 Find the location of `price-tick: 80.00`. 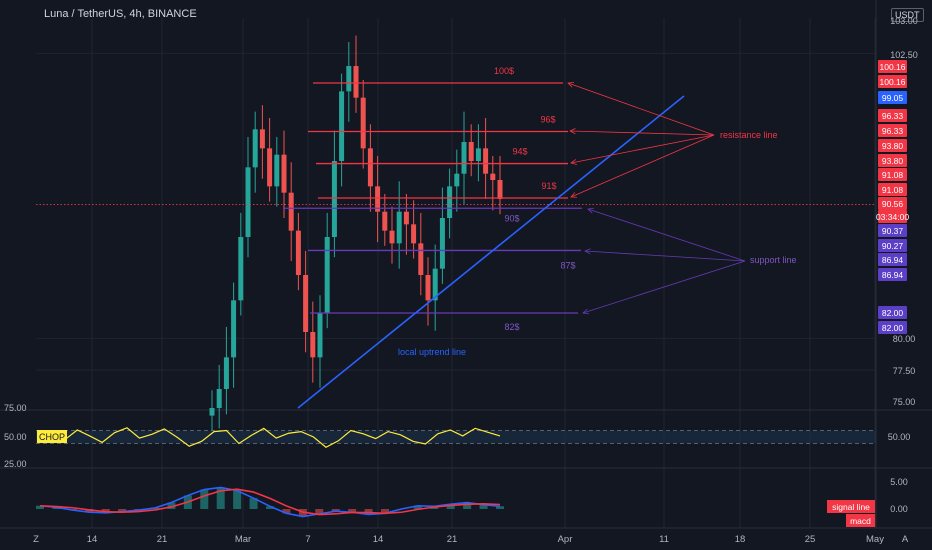

price-tick: 80.00 is located at coordinates (904, 339).